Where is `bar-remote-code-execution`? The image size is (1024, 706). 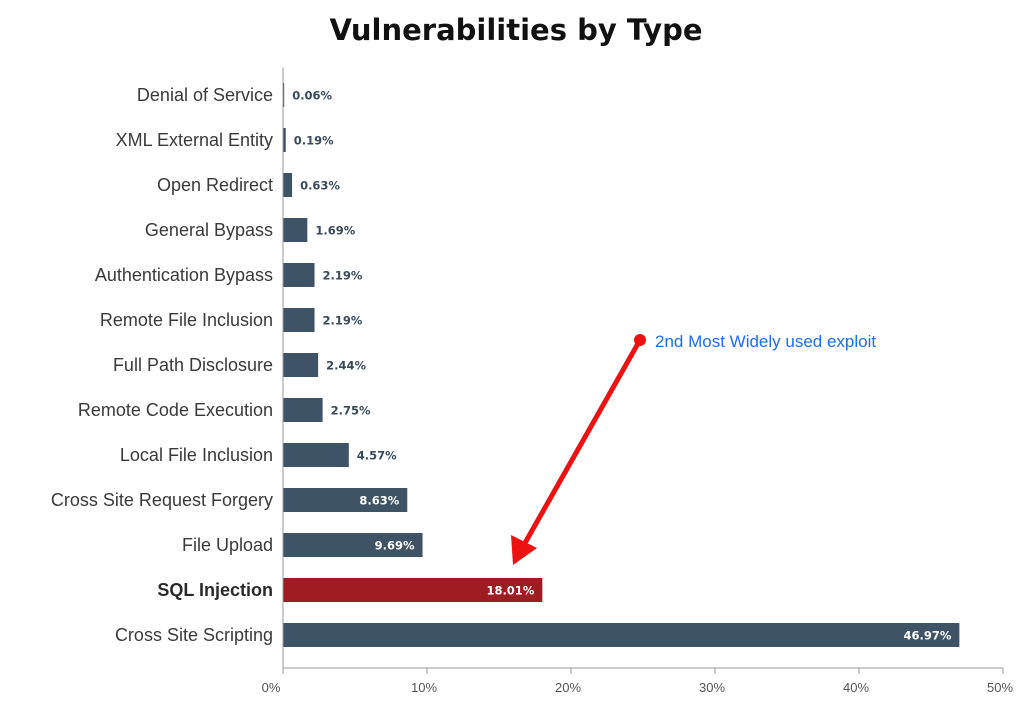
bar-remote-code-execution is located at coordinates (303, 410).